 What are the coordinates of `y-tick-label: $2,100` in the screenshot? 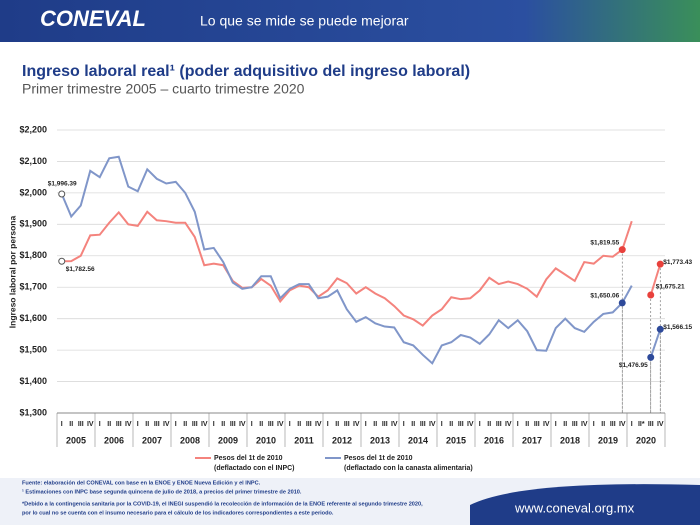 It's located at (33, 161).